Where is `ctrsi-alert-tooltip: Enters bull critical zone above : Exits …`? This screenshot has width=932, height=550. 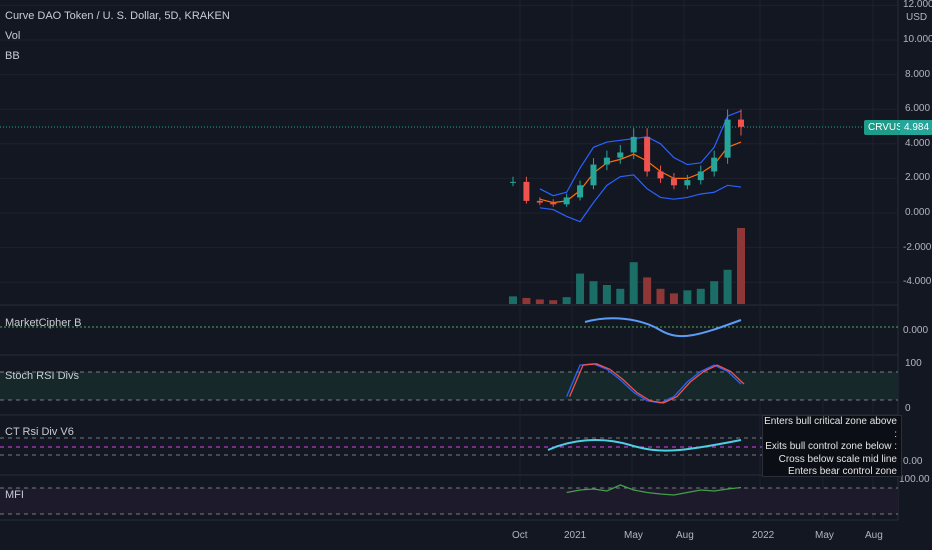
ctrsi-alert-tooltip: Enters bull critical zone above : Exits … is located at coordinates (832, 446).